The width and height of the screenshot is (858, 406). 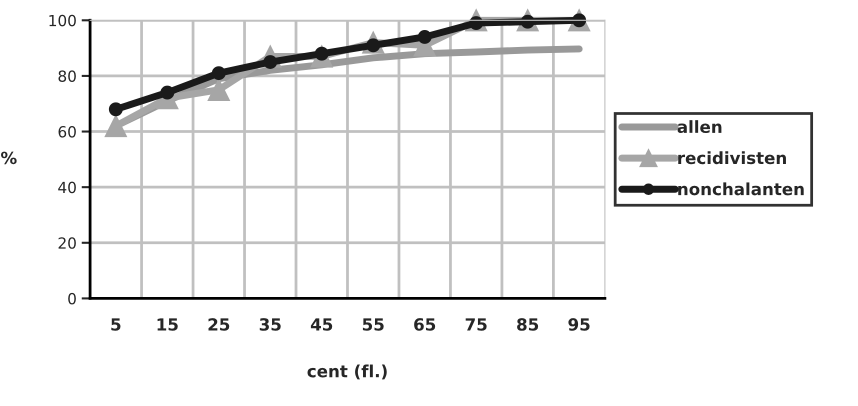 What do you see at coordinates (732, 157) in the screenshot?
I see `legend-label: recidivisten` at bounding box center [732, 157].